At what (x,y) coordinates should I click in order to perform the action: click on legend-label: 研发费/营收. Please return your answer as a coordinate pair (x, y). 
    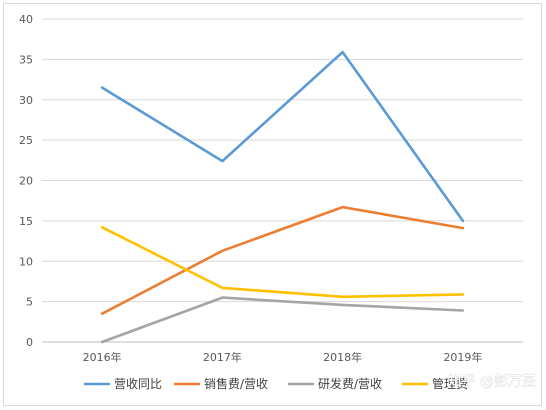
    Looking at the image, I should click on (350, 383).